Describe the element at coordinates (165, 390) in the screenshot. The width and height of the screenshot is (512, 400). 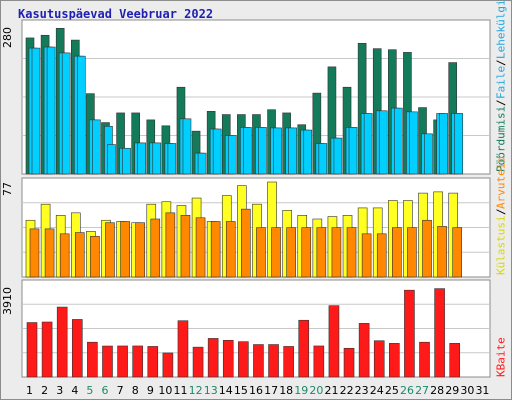
I see `x-tick-label: 10` at that location.